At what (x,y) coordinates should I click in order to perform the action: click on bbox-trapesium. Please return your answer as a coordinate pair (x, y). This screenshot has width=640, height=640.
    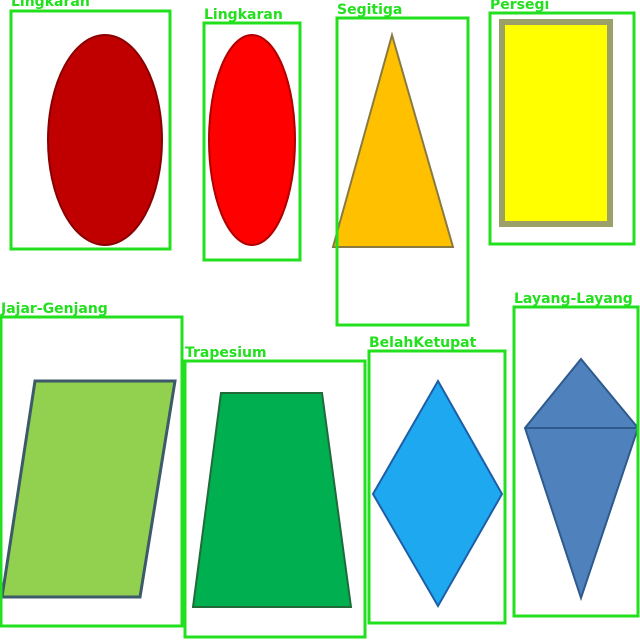
    Looking at the image, I should click on (275, 499).